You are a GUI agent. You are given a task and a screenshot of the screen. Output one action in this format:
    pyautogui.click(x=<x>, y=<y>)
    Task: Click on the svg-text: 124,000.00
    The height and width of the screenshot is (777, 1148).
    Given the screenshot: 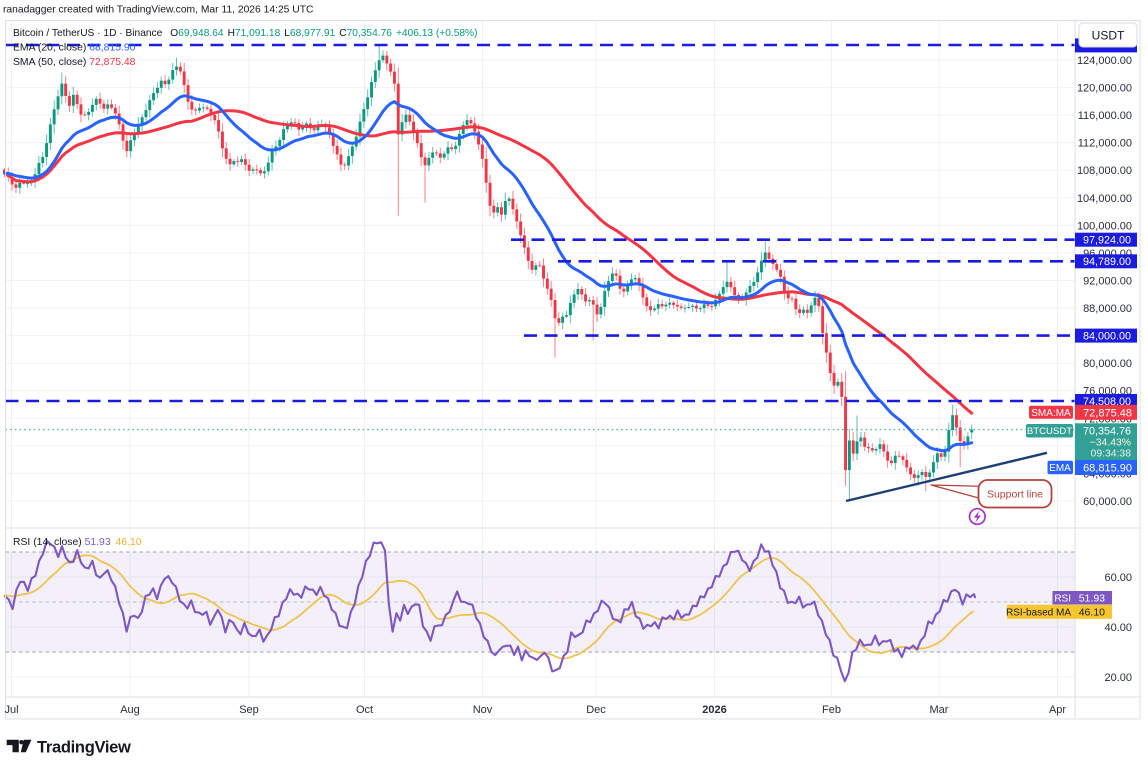 What is the action you would take?
    pyautogui.click(x=1104, y=61)
    